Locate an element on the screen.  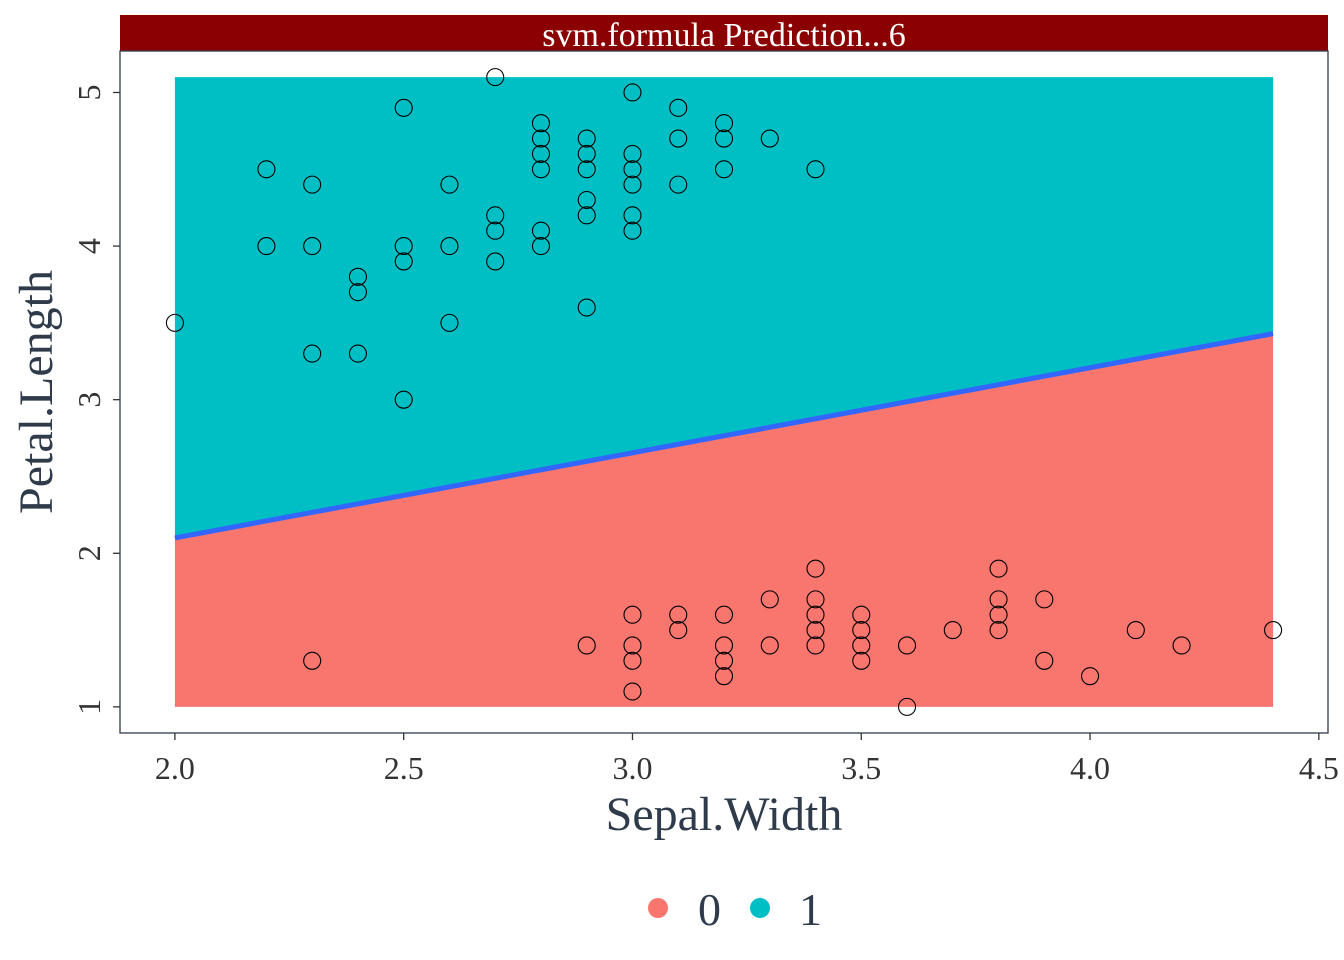
legend: 0 1 is located at coordinates (735, 909).